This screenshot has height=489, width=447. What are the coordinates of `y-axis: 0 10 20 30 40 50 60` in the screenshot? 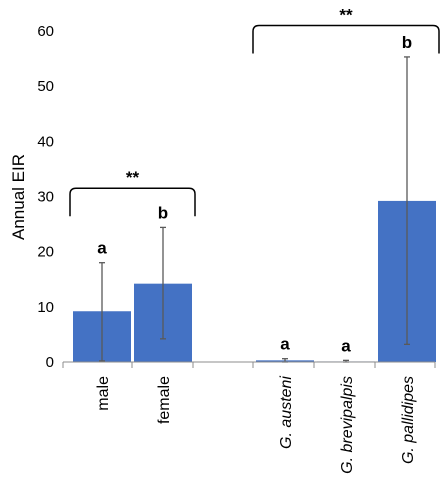 It's located at (45, 197).